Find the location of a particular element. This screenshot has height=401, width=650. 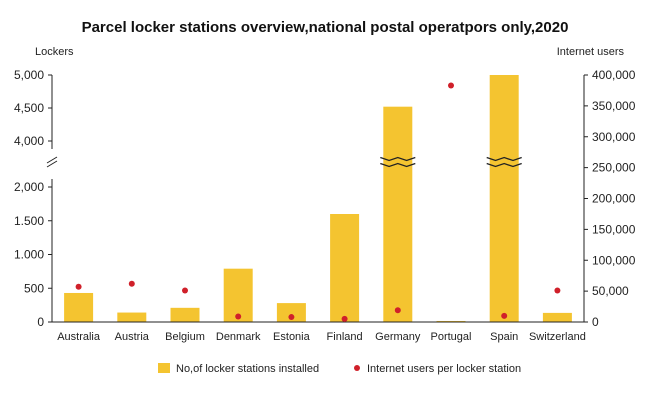

category-label-finland: Finland is located at coordinates (345, 337).